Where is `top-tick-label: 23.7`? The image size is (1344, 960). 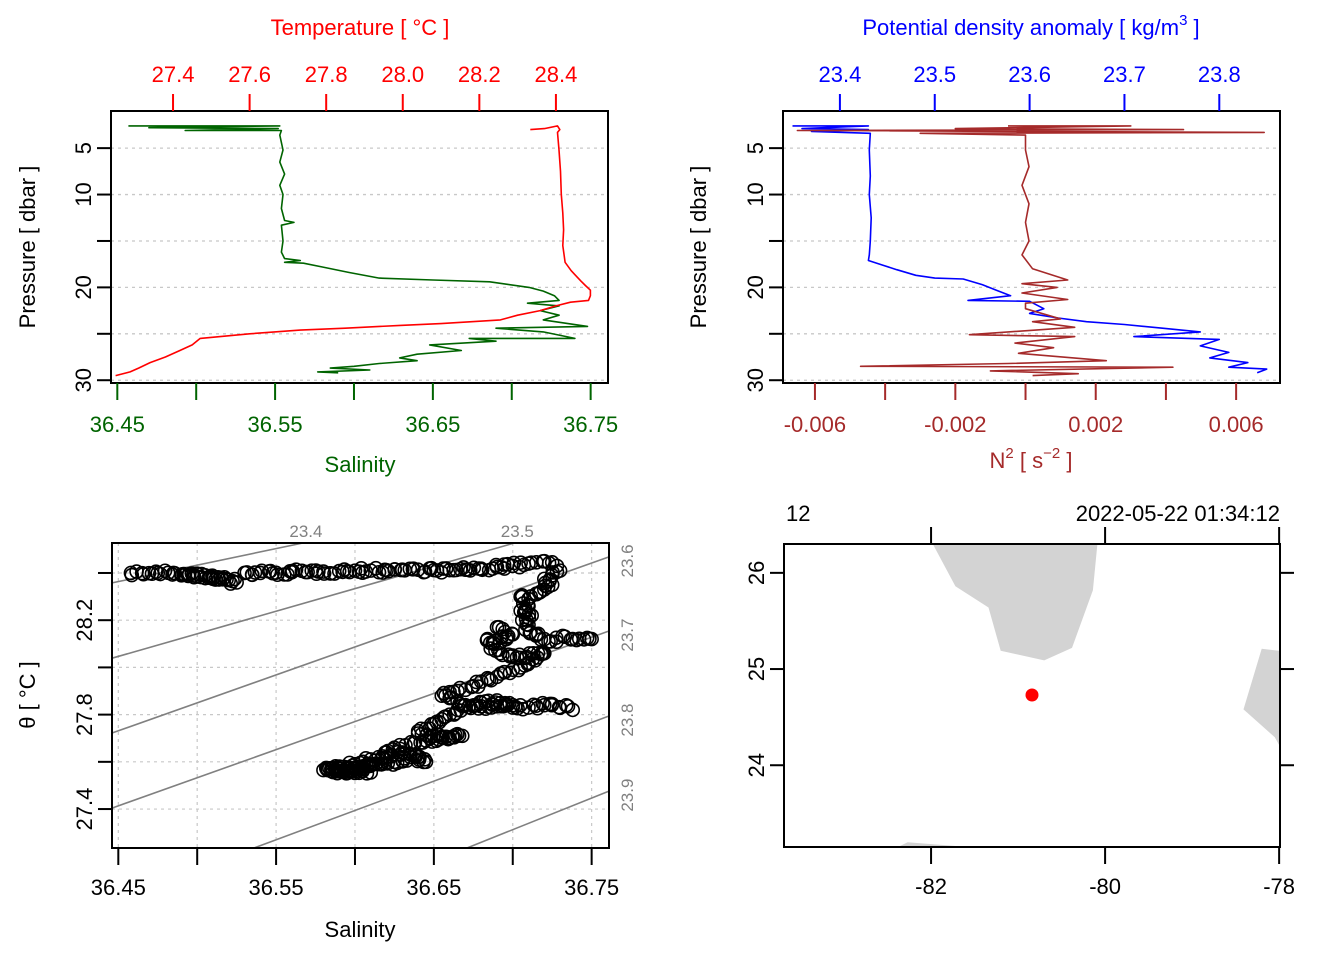
top-tick-label: 23.7 is located at coordinates (1124, 74).